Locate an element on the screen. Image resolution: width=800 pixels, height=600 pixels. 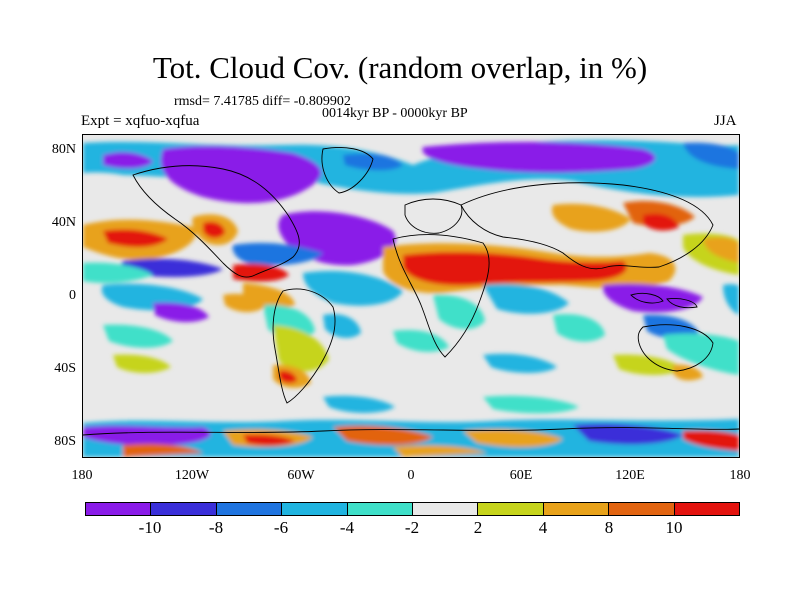
colorbar-label-8: 8 is located at coordinates (609, 527).